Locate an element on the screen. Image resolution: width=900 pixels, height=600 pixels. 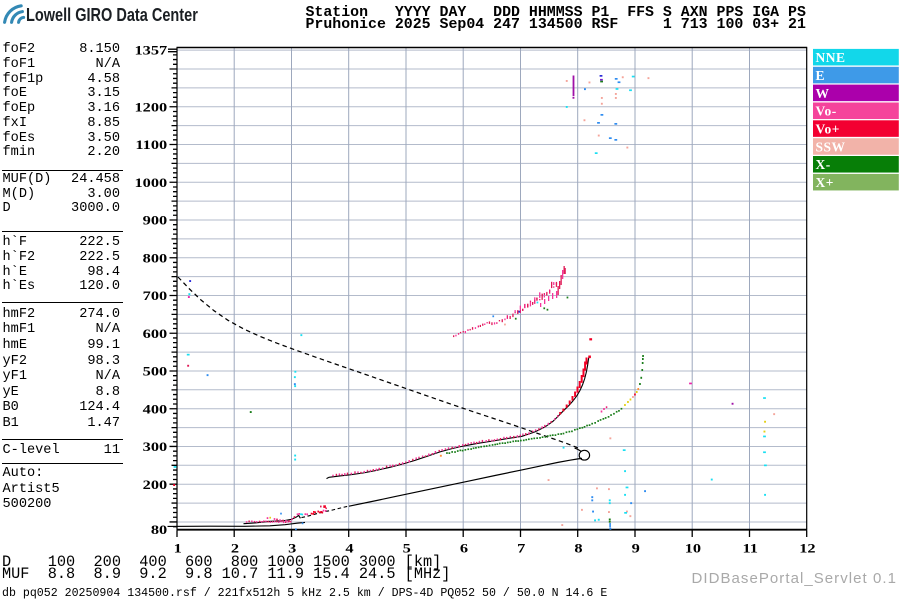
svg-text: 8 is located at coordinates (578, 549).